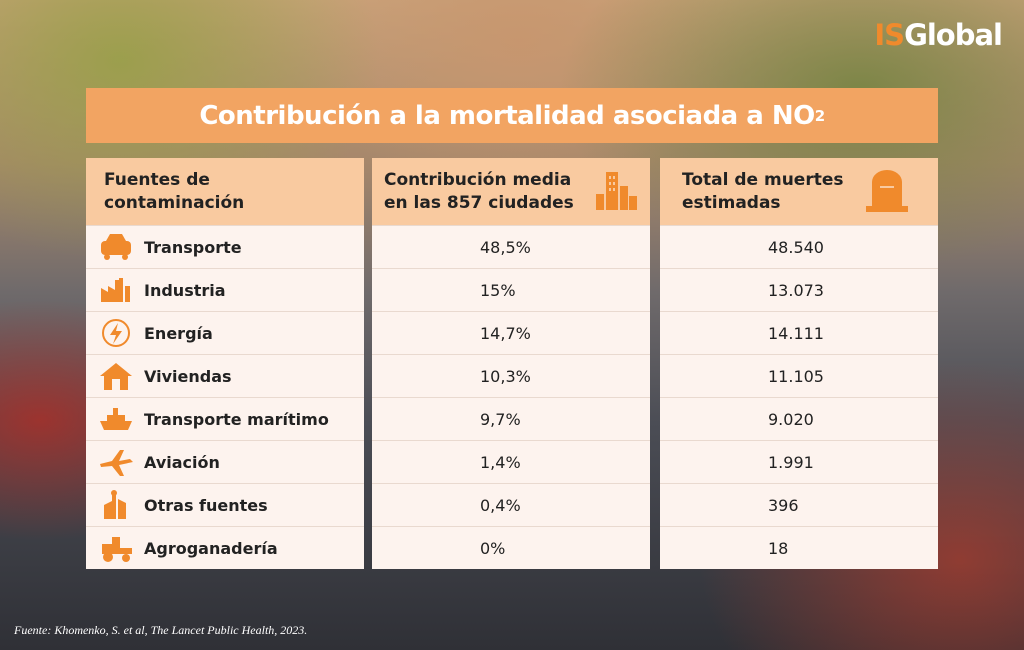  I want to click on table-row: 13.073, so click(799, 289).